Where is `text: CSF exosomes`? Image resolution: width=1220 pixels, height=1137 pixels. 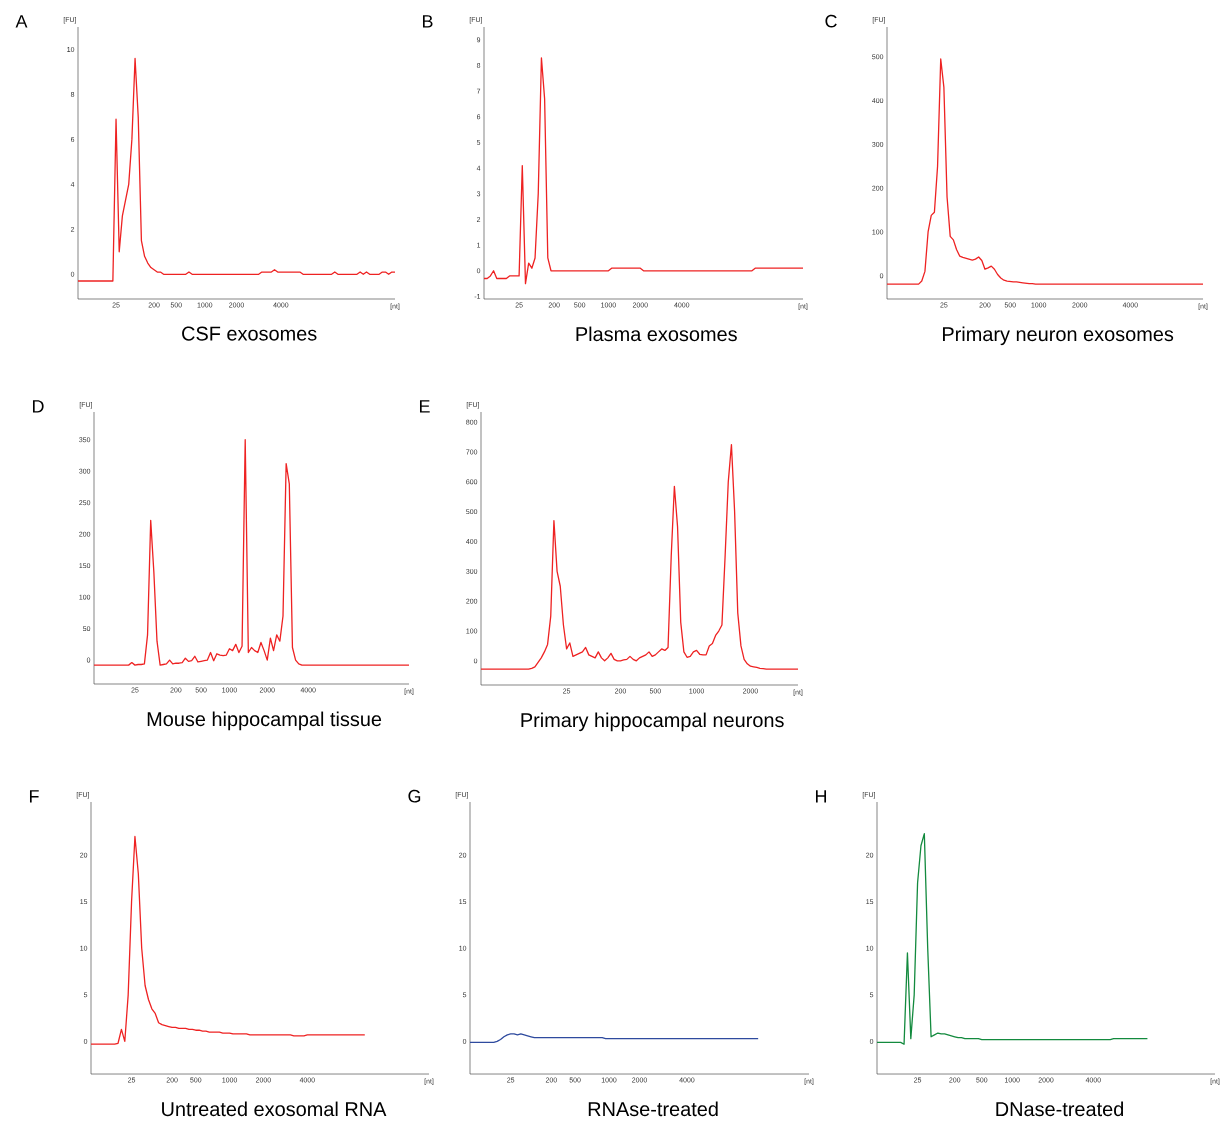 text: CSF exosomes is located at coordinates (249, 333).